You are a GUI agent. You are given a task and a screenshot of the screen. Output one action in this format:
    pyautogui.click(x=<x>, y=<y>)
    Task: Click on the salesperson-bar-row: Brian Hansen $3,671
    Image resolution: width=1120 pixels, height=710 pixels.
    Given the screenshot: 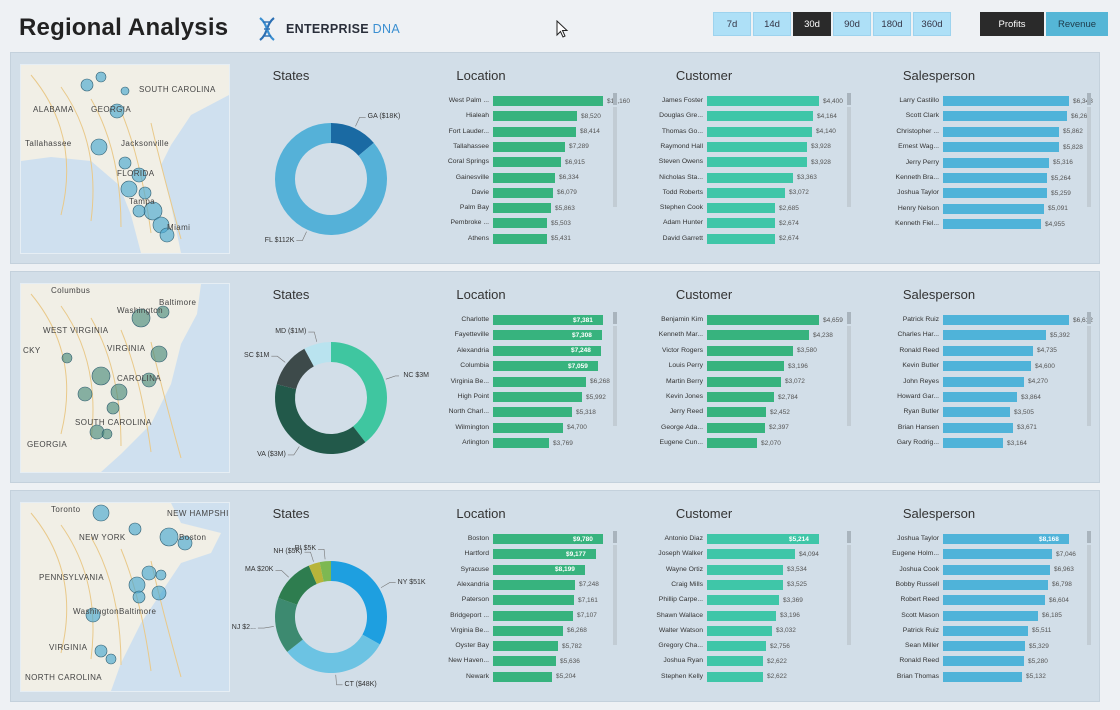 What is the action you would take?
    pyautogui.click(x=987, y=428)
    